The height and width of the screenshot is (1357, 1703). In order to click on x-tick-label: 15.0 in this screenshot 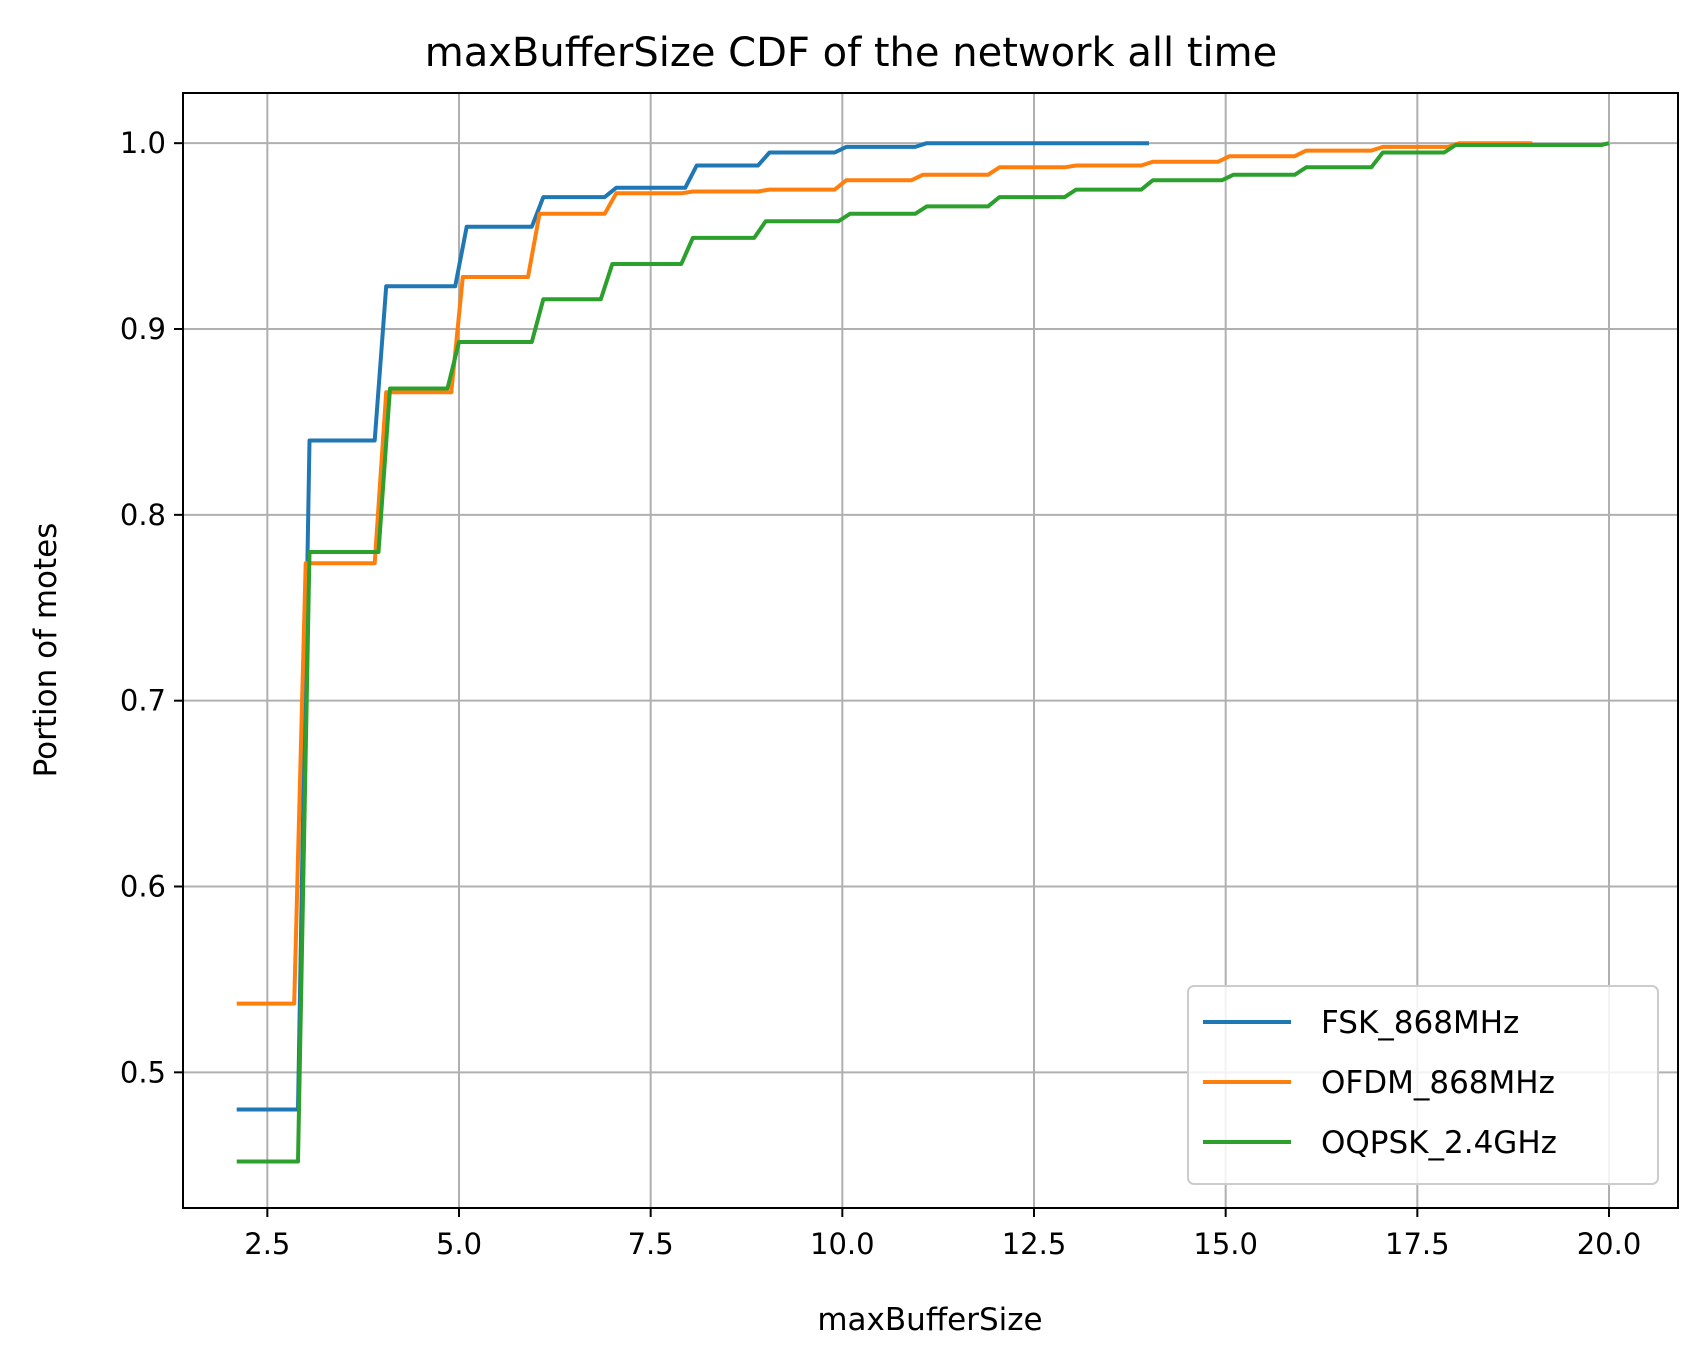, I will do `click(1225, 1244)`.